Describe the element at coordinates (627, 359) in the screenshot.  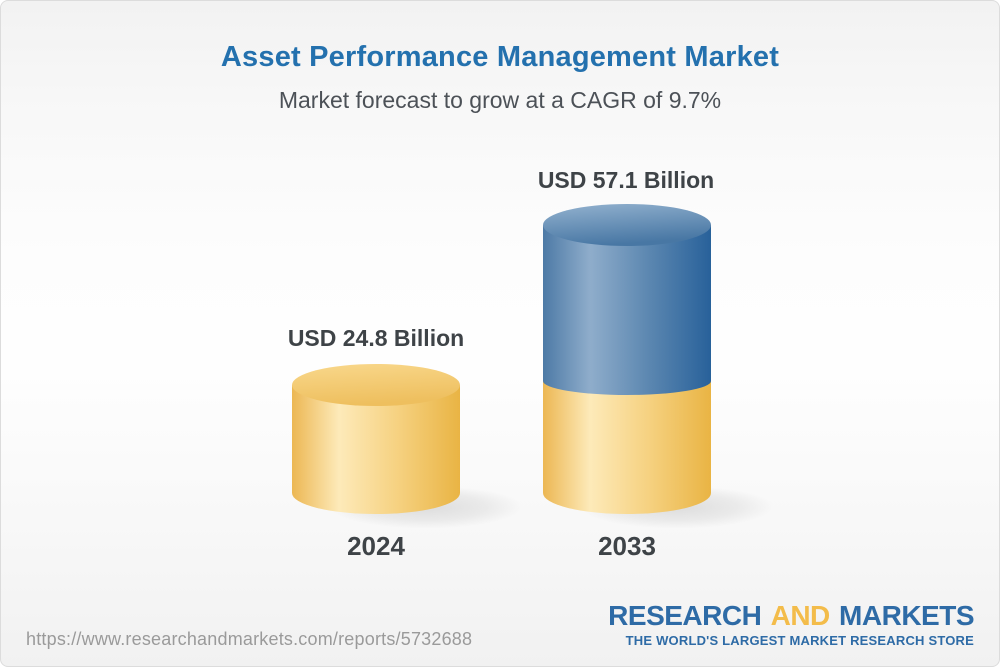
I see `bar-2033-cylinder-icon` at that location.